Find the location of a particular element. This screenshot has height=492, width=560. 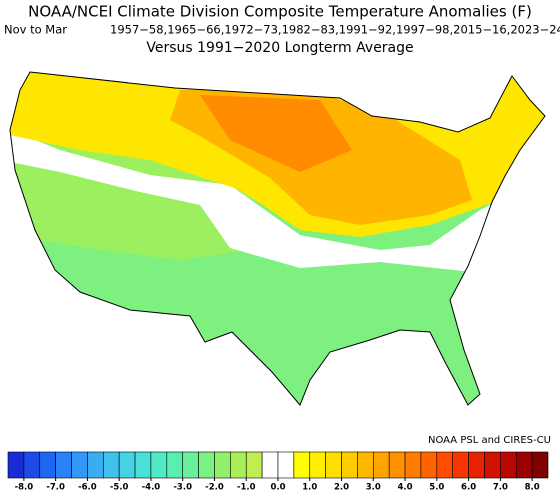

colorbar-tick-label: -4.0 is located at coordinates (151, 487).